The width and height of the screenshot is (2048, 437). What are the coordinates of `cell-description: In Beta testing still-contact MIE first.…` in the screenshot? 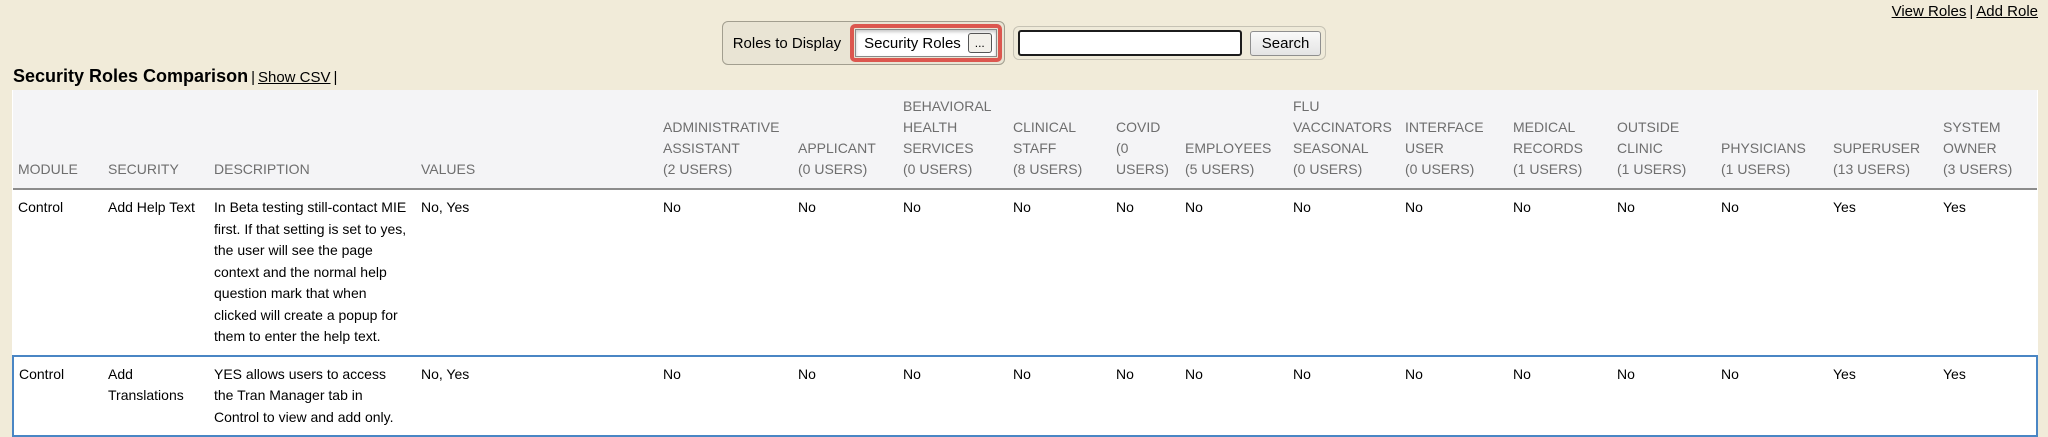 It's located at (312, 272).